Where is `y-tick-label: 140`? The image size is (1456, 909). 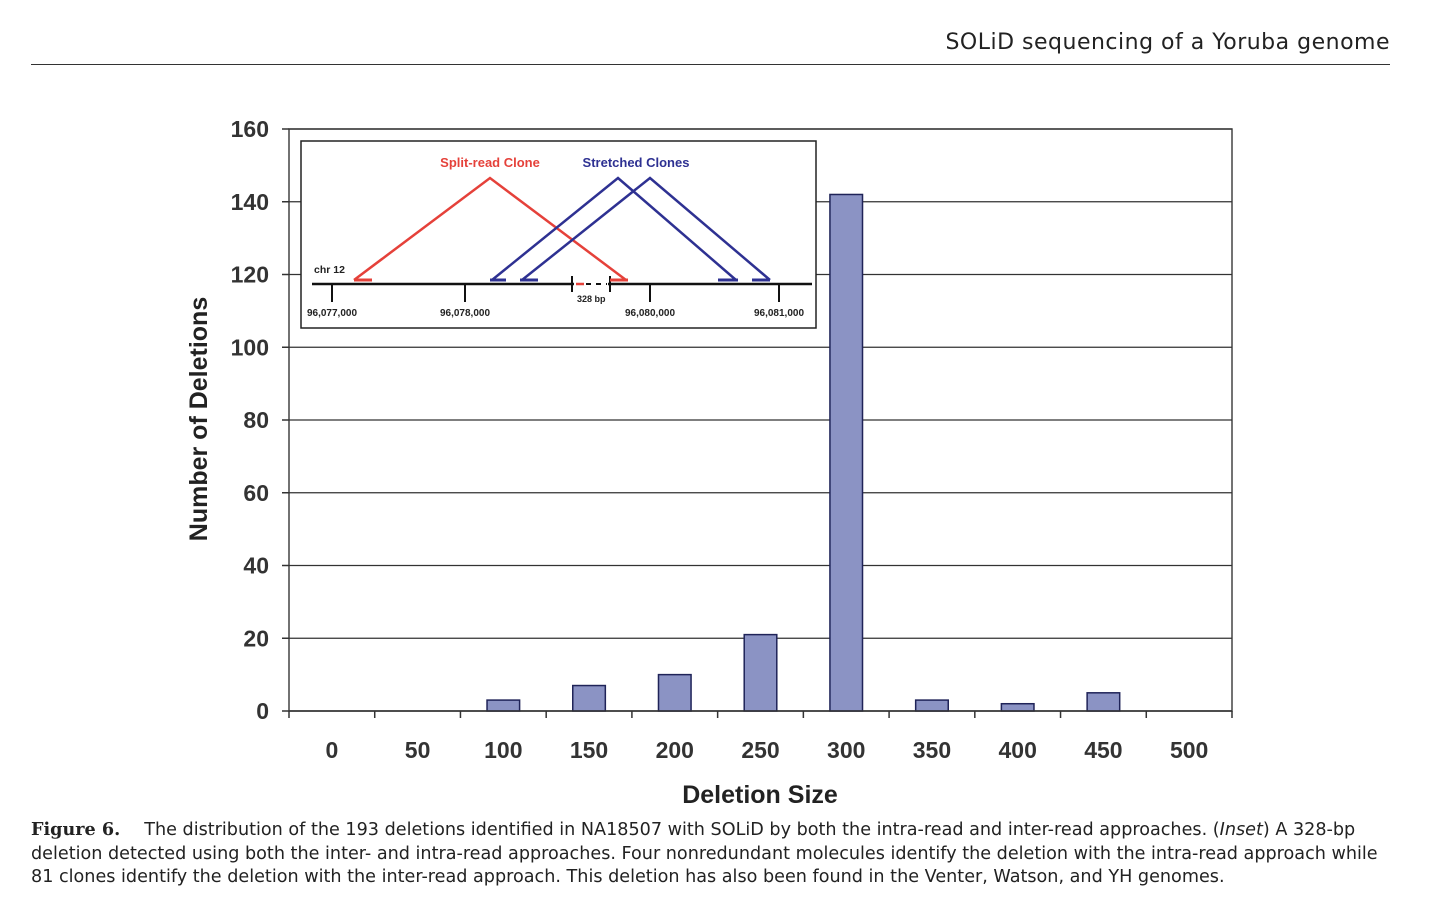
y-tick-label: 140 is located at coordinates (250, 202).